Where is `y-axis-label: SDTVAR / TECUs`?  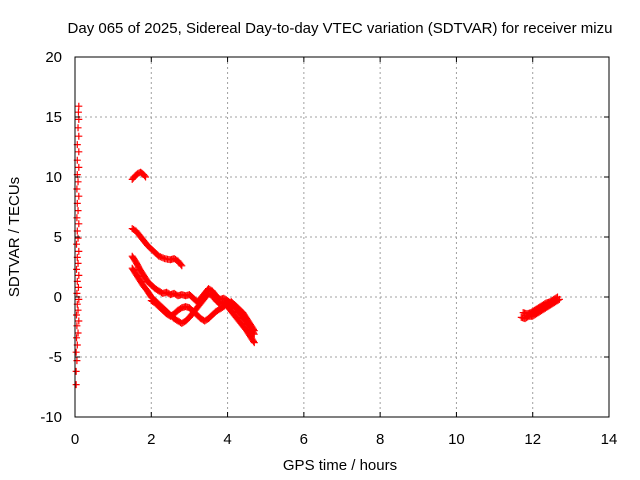 y-axis-label: SDTVAR / TECUs is located at coordinates (14, 237).